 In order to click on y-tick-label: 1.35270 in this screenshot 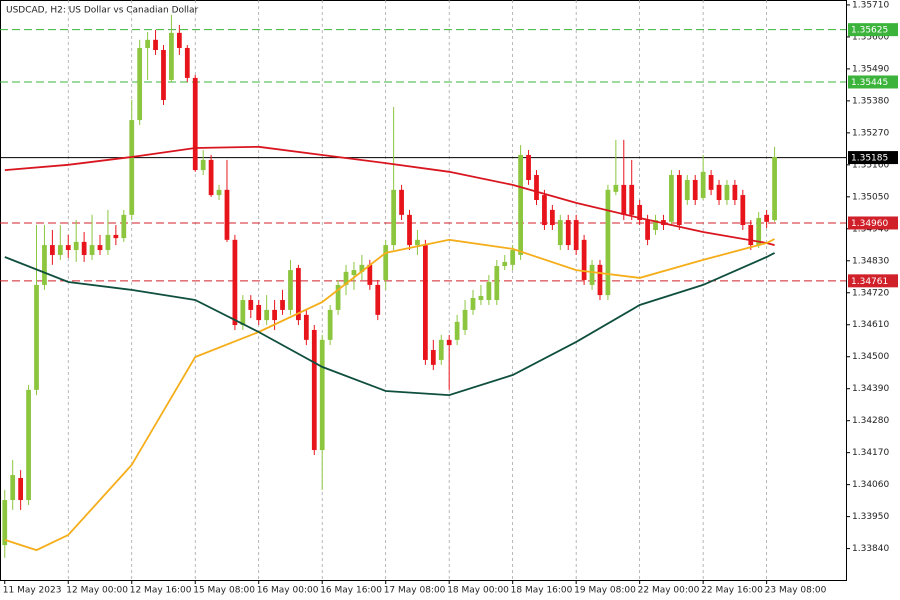, I will do `click(870, 133)`.